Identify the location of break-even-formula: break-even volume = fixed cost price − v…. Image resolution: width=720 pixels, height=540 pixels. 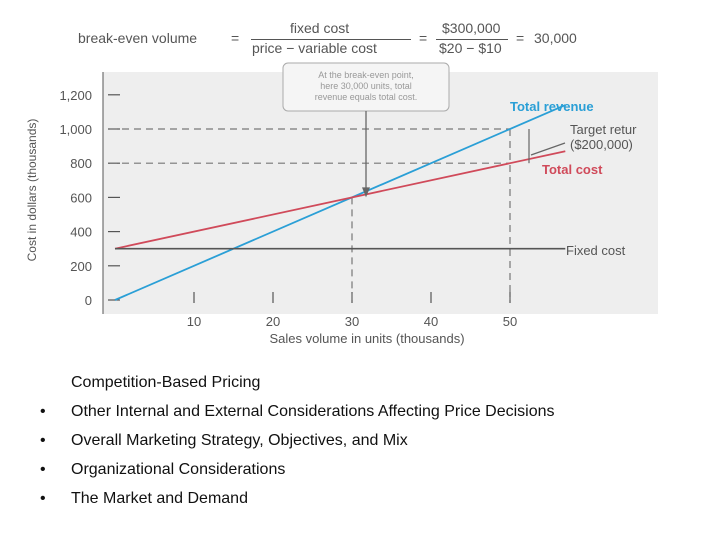
(338, 39).